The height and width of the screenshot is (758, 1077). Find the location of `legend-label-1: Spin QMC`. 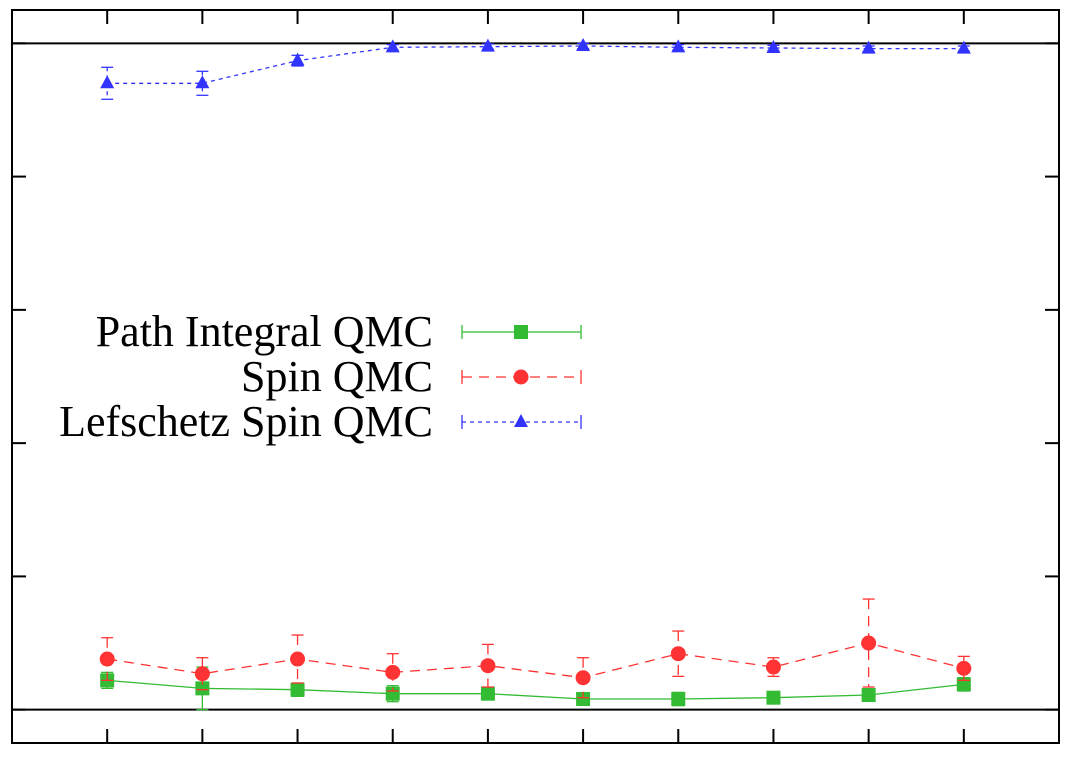

legend-label-1: Spin QMC is located at coordinates (337, 376).